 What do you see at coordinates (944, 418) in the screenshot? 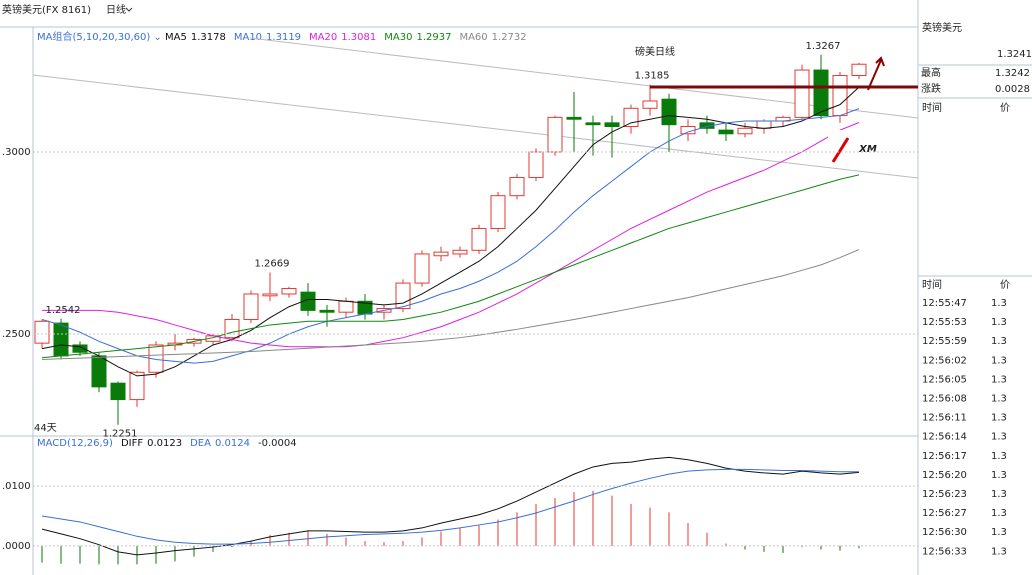
I see `tick-time: 12:56:11` at bounding box center [944, 418].